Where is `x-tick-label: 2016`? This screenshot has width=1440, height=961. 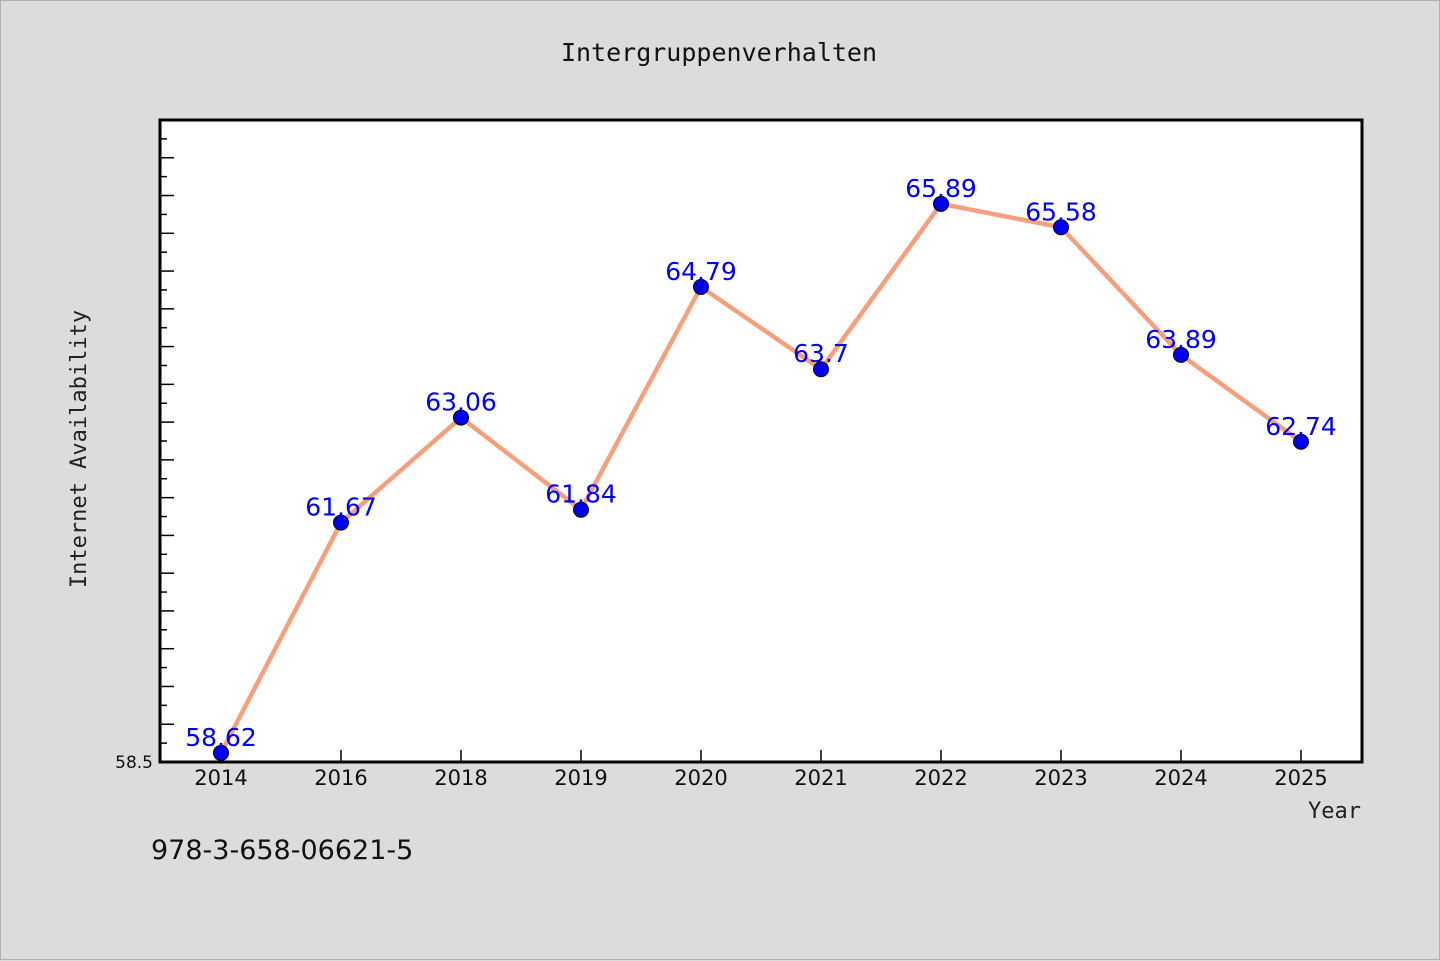 x-tick-label: 2016 is located at coordinates (340, 778).